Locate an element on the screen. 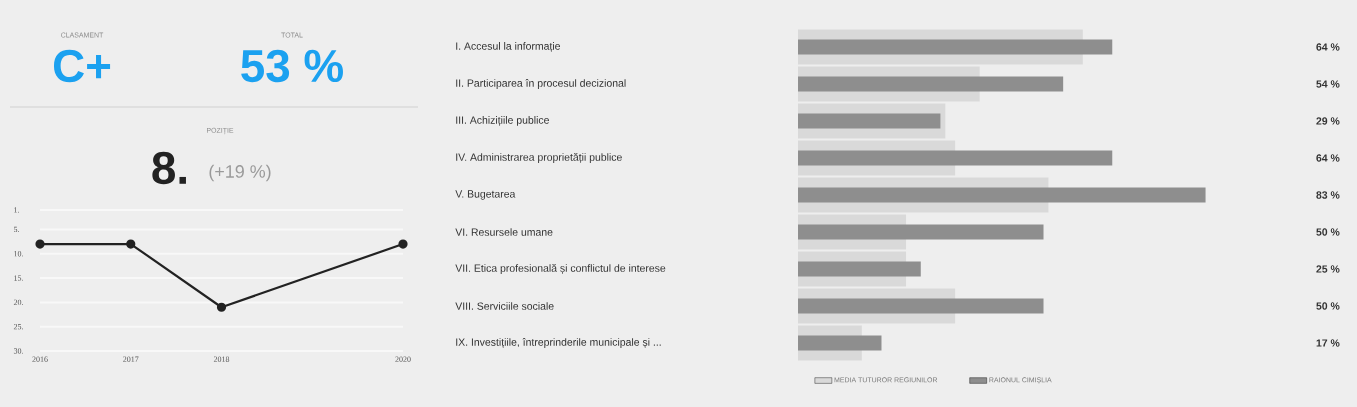  y-tick-label: IV. Administrarea proprietății publice is located at coordinates (539, 158).